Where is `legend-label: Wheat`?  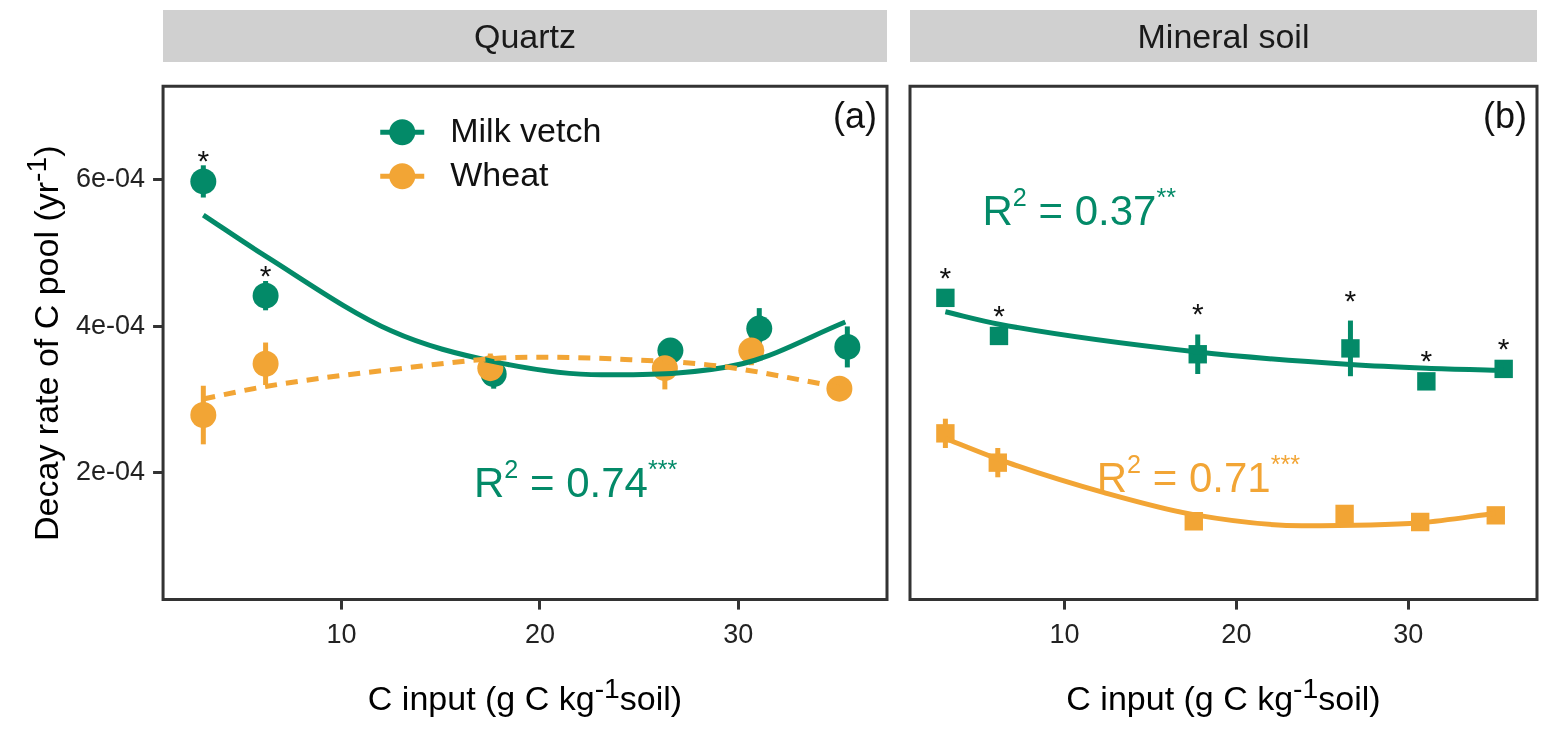
legend-label: Wheat is located at coordinates (500, 173).